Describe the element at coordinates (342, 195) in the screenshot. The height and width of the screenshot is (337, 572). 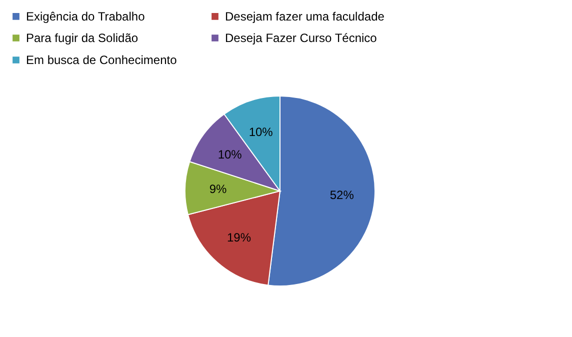
I see `data-label: 52%` at that location.